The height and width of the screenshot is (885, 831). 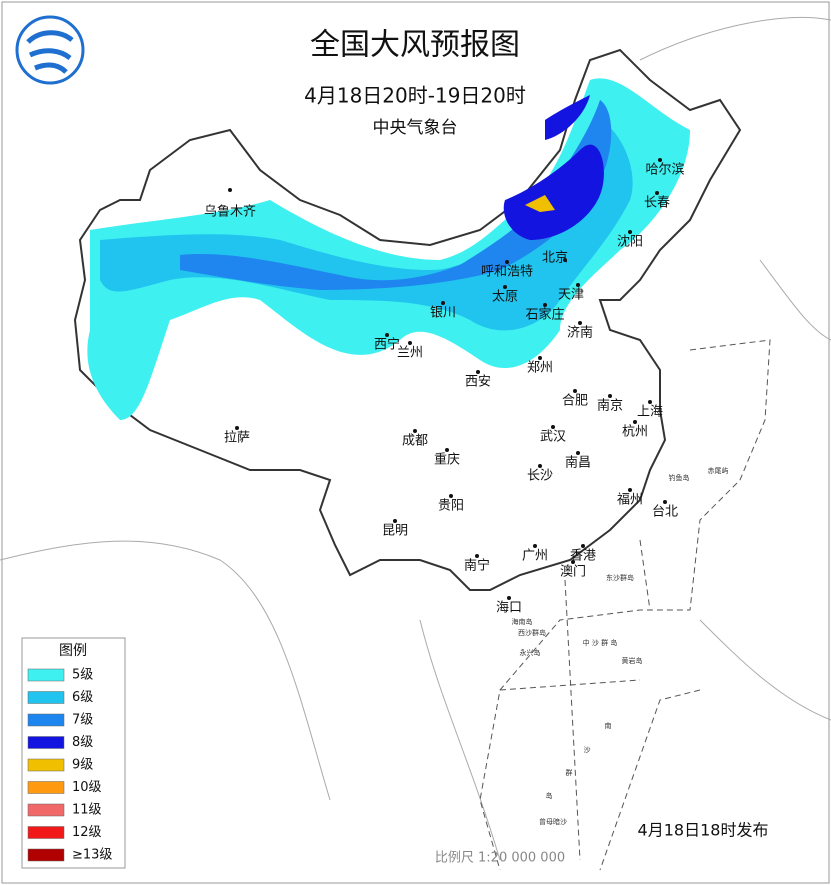 I want to click on city-label: 兰州, so click(x=410, y=353).